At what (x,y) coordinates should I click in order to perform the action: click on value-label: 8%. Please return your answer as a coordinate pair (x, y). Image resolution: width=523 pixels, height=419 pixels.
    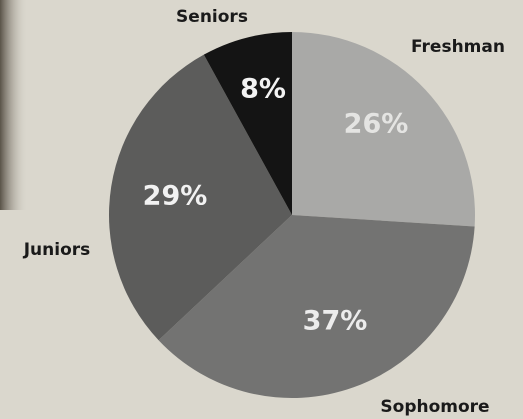
    Looking at the image, I should click on (263, 89).